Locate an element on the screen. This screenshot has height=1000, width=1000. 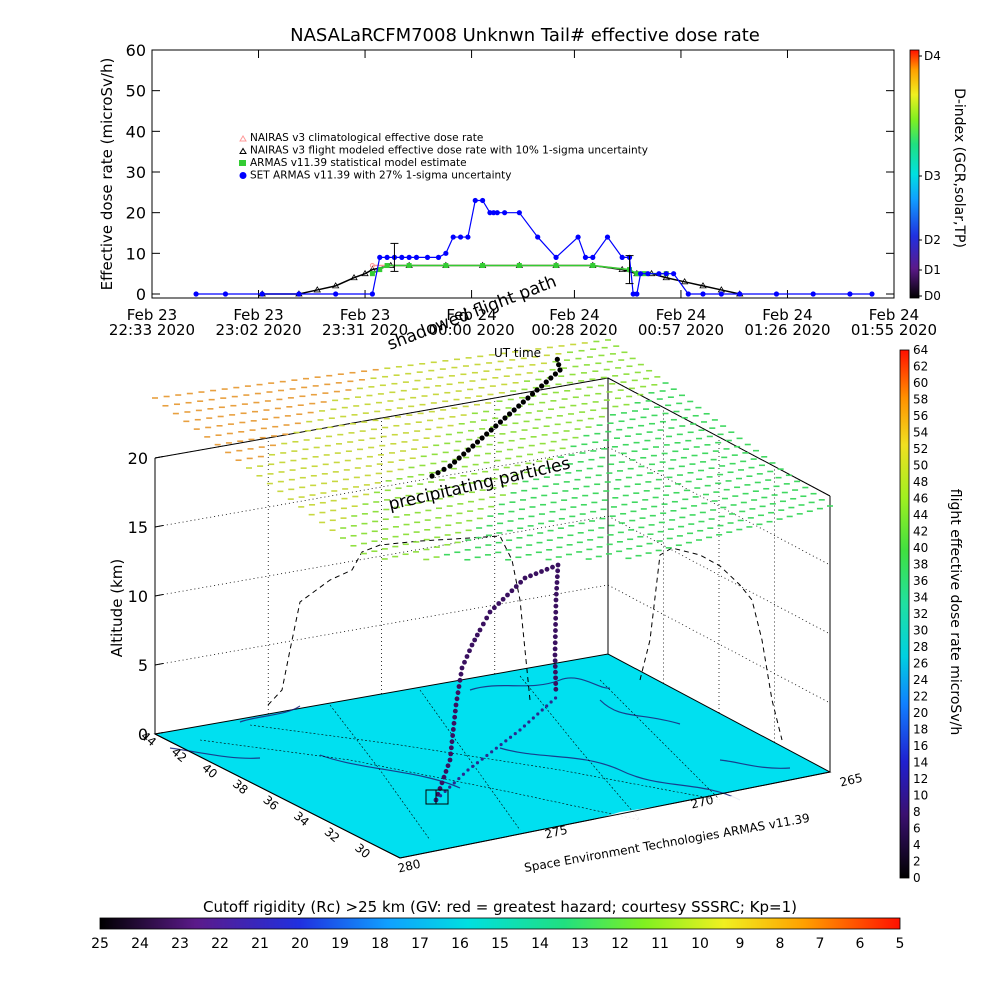
x-tick-time: 23:31 2020 is located at coordinates (365, 330).